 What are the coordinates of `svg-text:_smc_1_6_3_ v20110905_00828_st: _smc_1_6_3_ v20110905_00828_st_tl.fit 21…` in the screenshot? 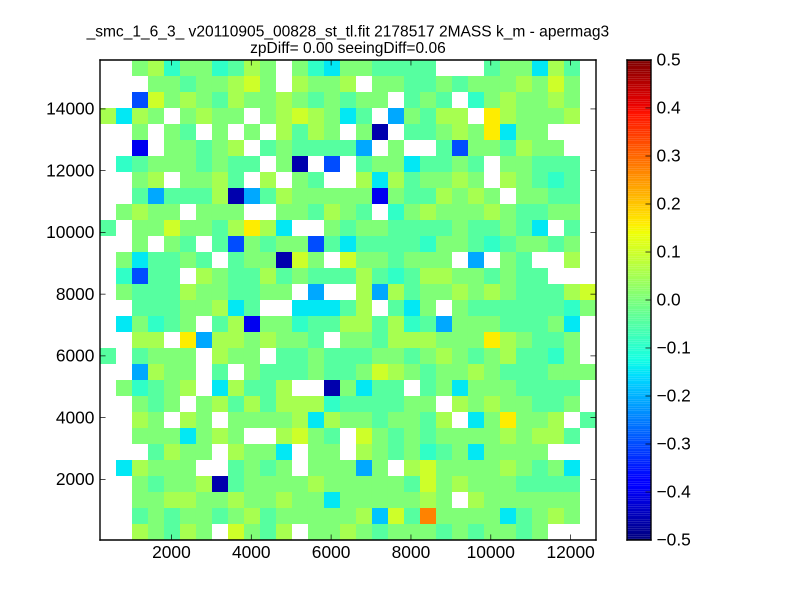 It's located at (348, 31).